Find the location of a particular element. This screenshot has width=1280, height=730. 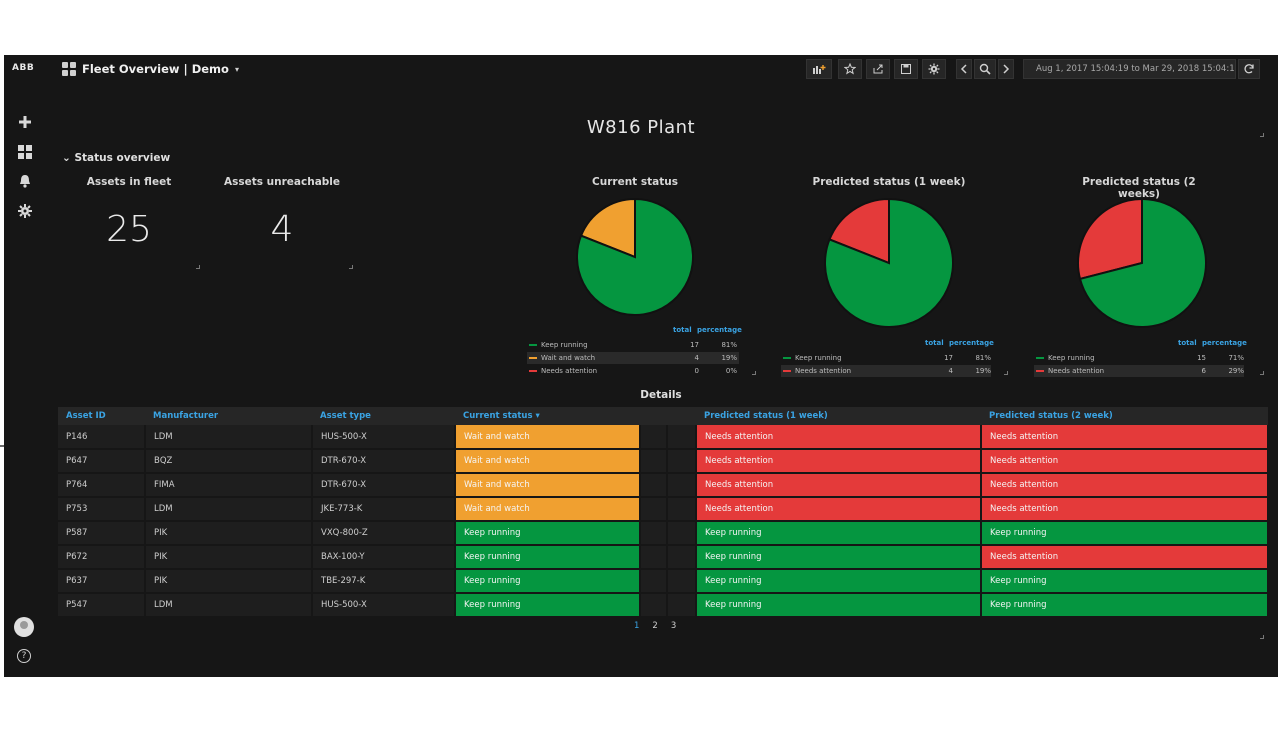

refresh-button is located at coordinates (1249, 69).